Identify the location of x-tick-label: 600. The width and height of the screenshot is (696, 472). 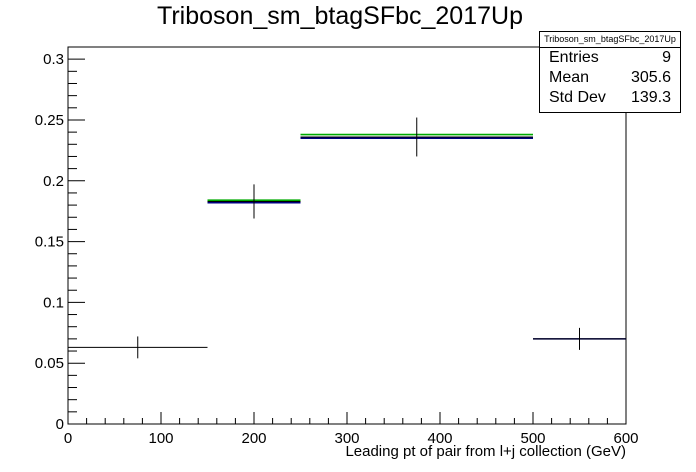
(625, 438).